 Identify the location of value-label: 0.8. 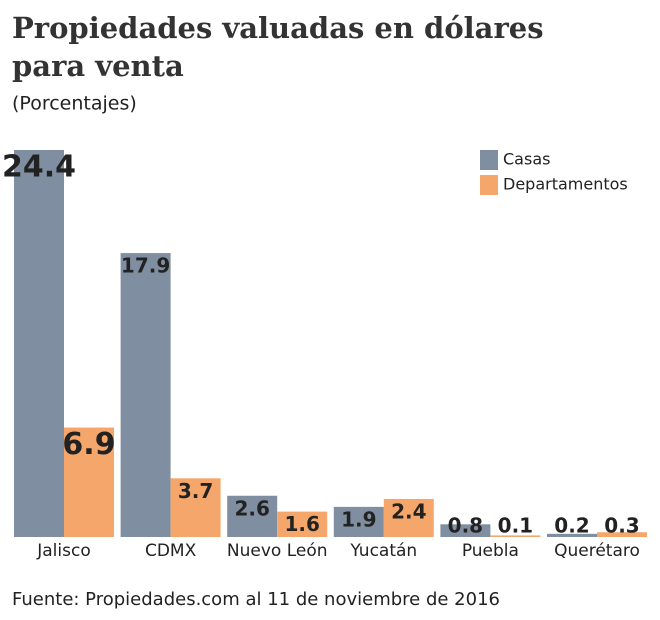
(465, 526).